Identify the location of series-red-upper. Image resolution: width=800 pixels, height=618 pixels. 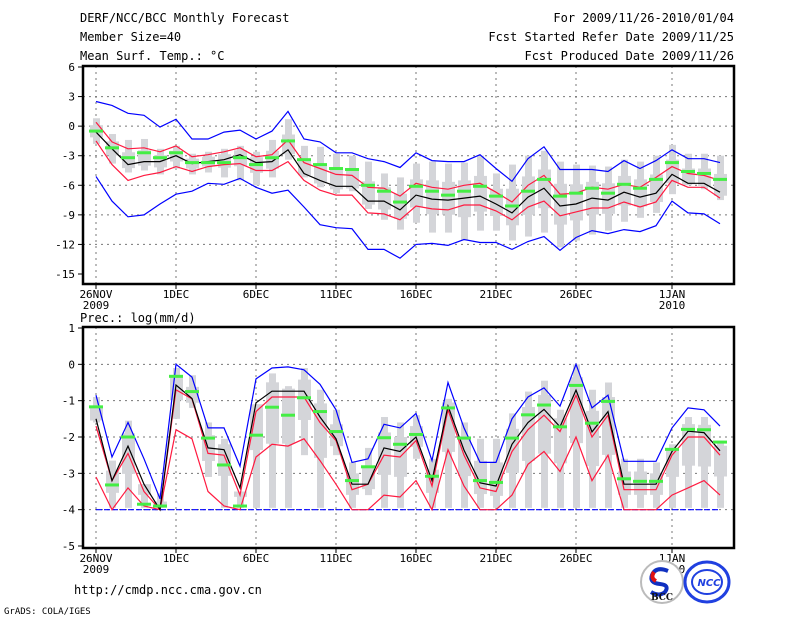
(408, 162).